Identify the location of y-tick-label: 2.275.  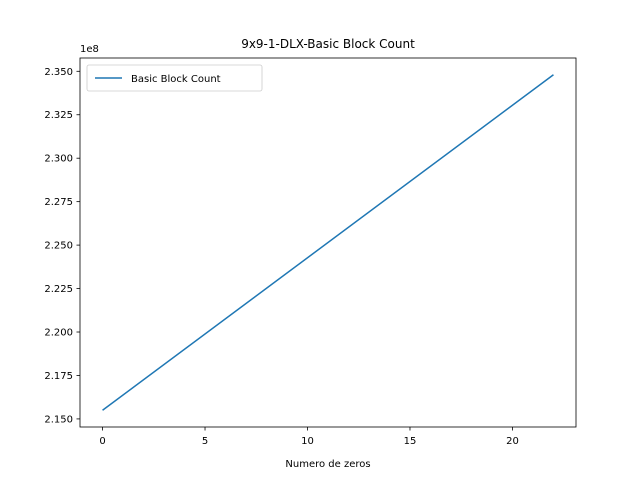
(58, 202).